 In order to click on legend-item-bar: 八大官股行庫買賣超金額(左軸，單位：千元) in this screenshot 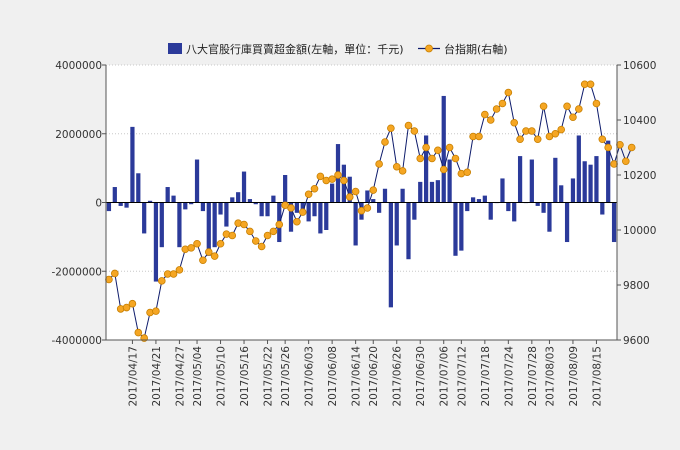, I will do `click(286, 49)`.